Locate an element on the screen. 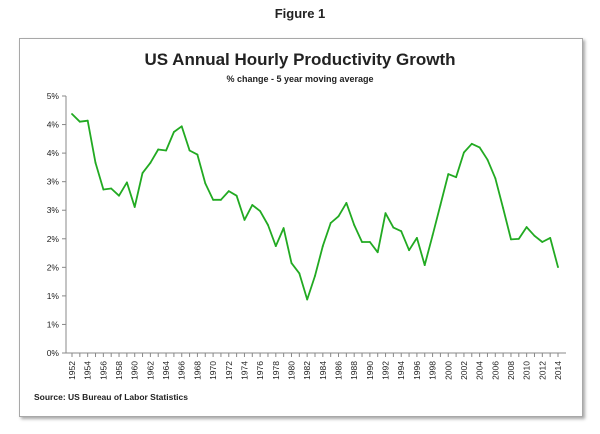  x-tick-label: 1984 is located at coordinates (323, 370).